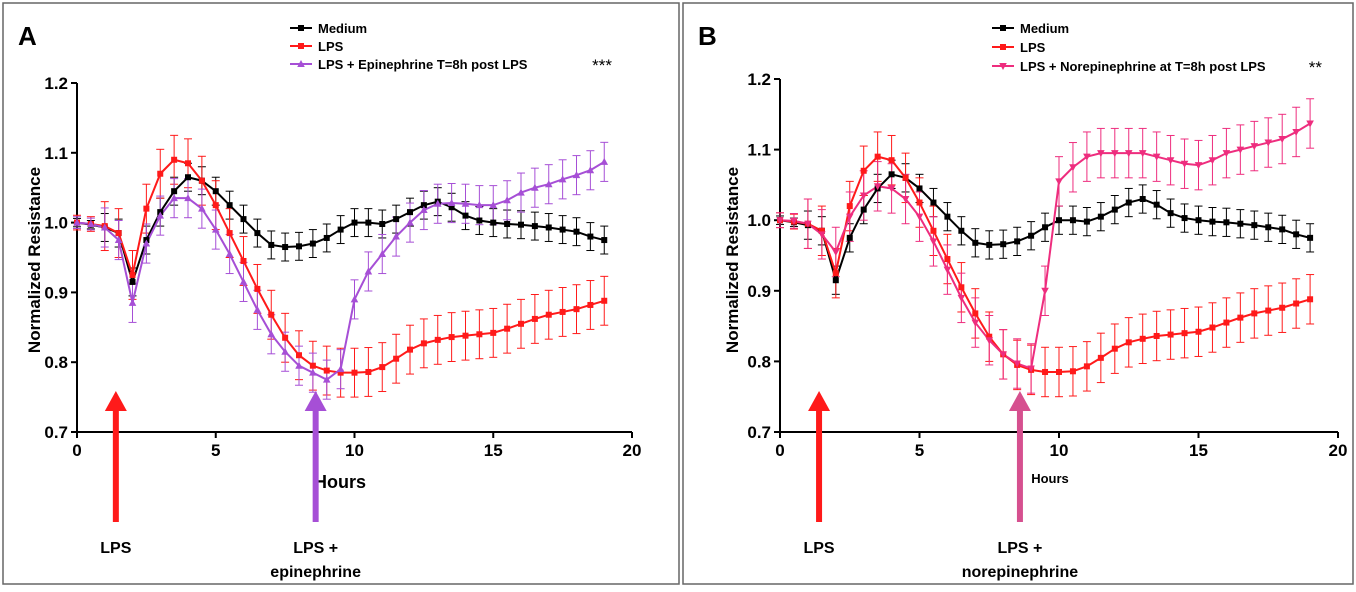  I want to click on series-line, so click(340, 271).